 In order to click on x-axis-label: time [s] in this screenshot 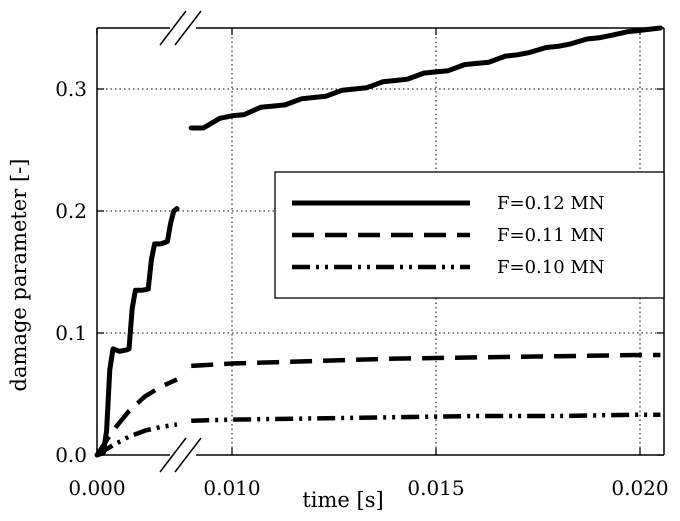, I will do `click(342, 500)`.